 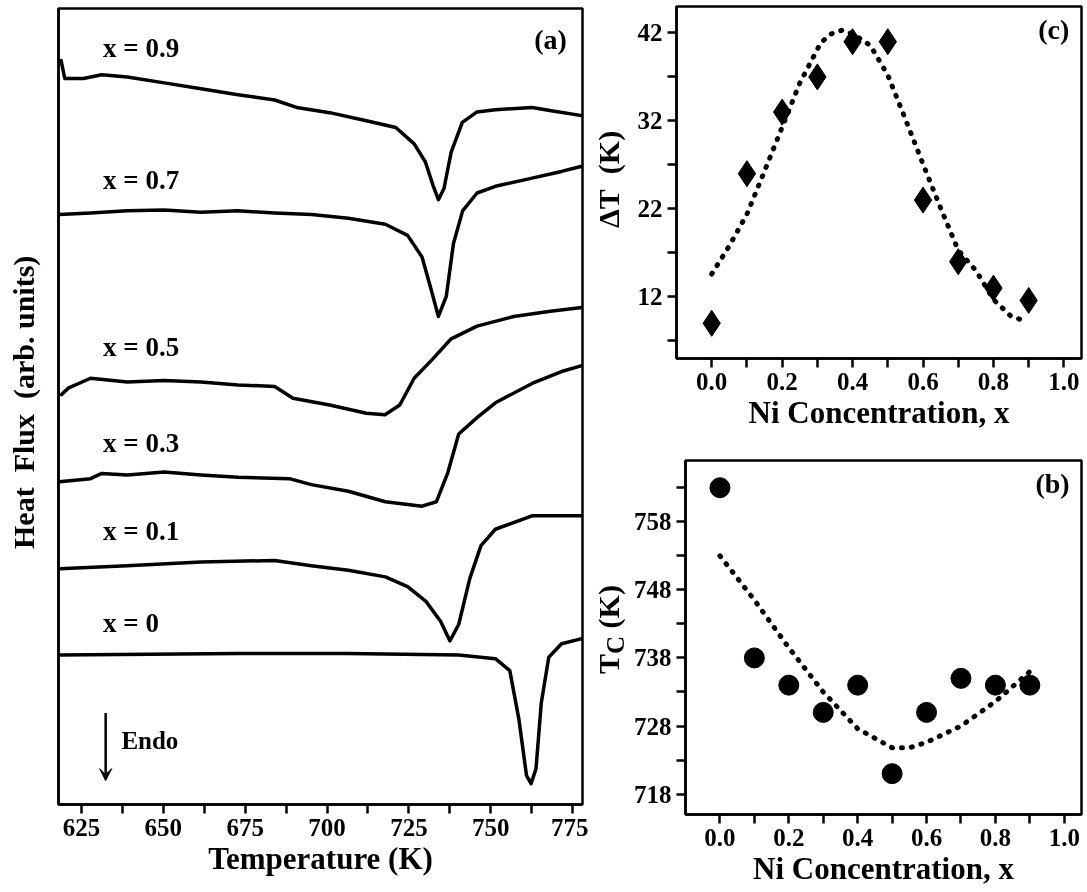 What do you see at coordinates (150, 741) in the screenshot?
I see `annotation: Endo` at bounding box center [150, 741].